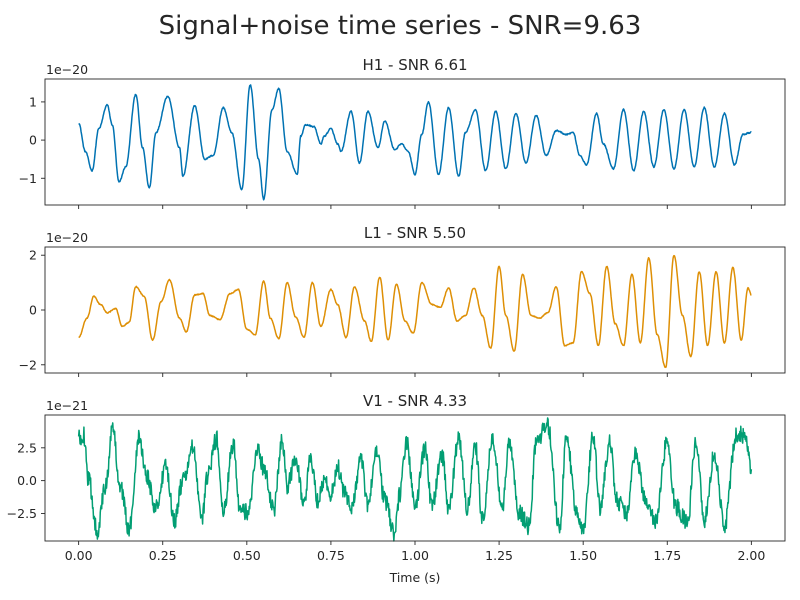 Image resolution: width=800 pixels, height=600 pixels. I want to click on v1-xtick-label: 1.50, so click(583, 555).